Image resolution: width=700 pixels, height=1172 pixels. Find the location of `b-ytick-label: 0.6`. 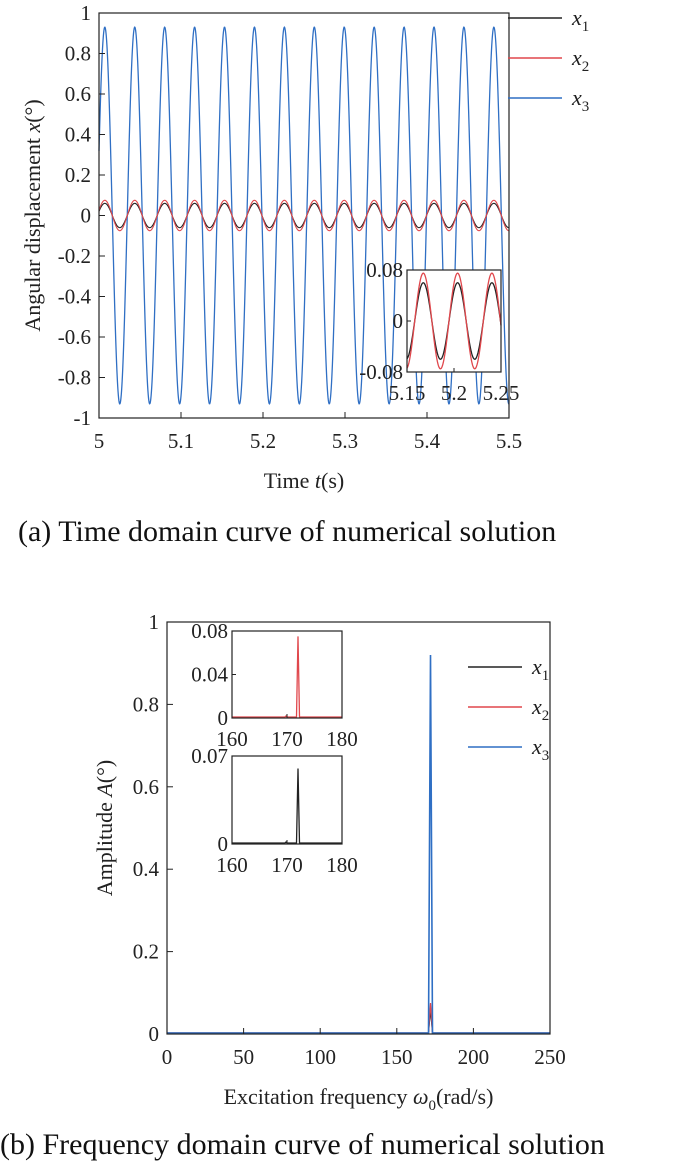

b-ytick-label: 0.6 is located at coordinates (146, 787).